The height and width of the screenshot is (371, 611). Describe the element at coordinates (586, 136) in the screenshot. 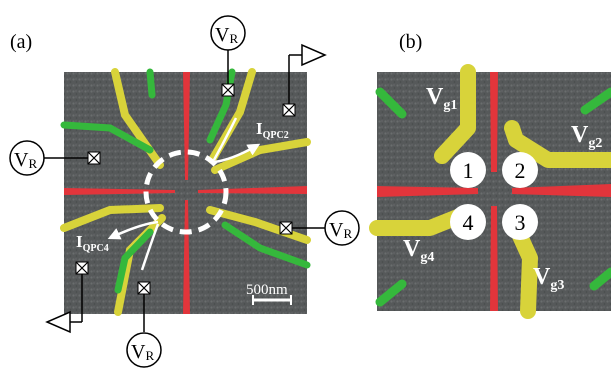

I see `gate-label-g2: Vg2` at that location.